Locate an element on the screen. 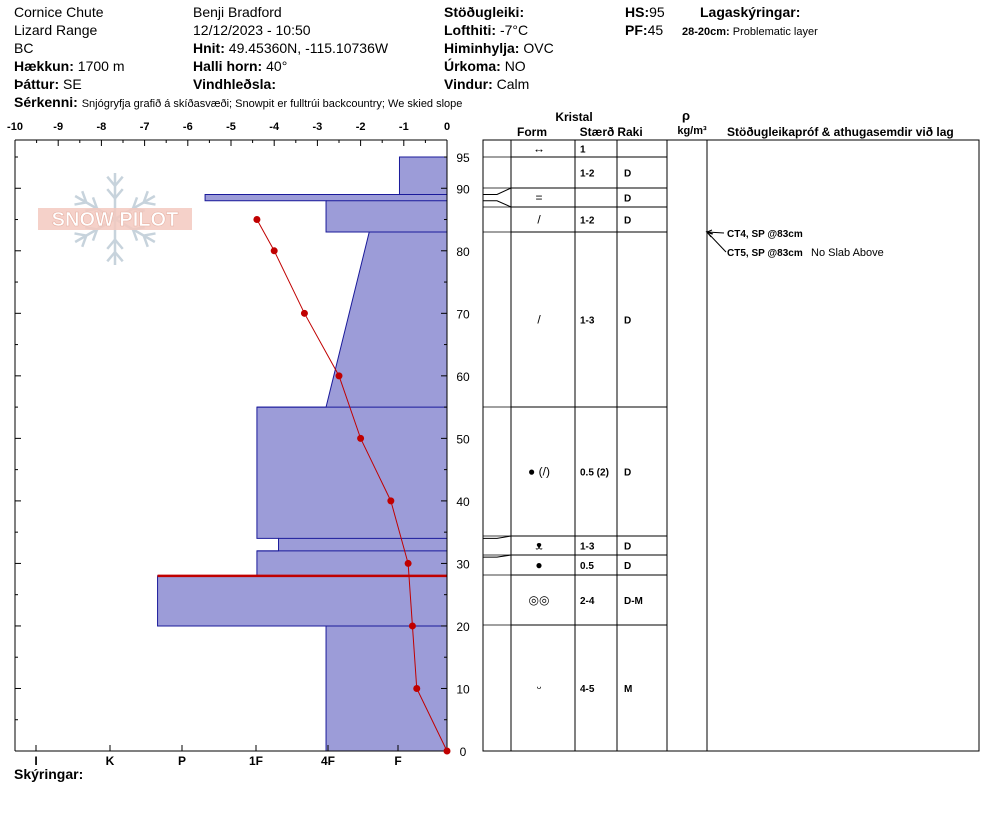  temp-tick-label: 0 is located at coordinates (447, 127).